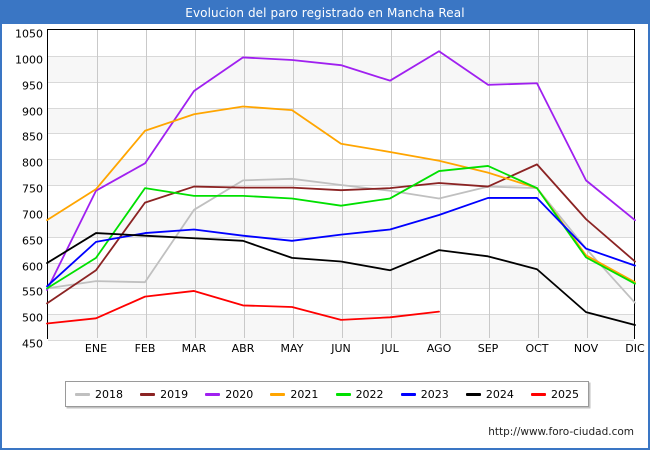  What do you see at coordinates (32, 189) in the screenshot?
I see `y-axis-tick-label: 750` at bounding box center [32, 189].